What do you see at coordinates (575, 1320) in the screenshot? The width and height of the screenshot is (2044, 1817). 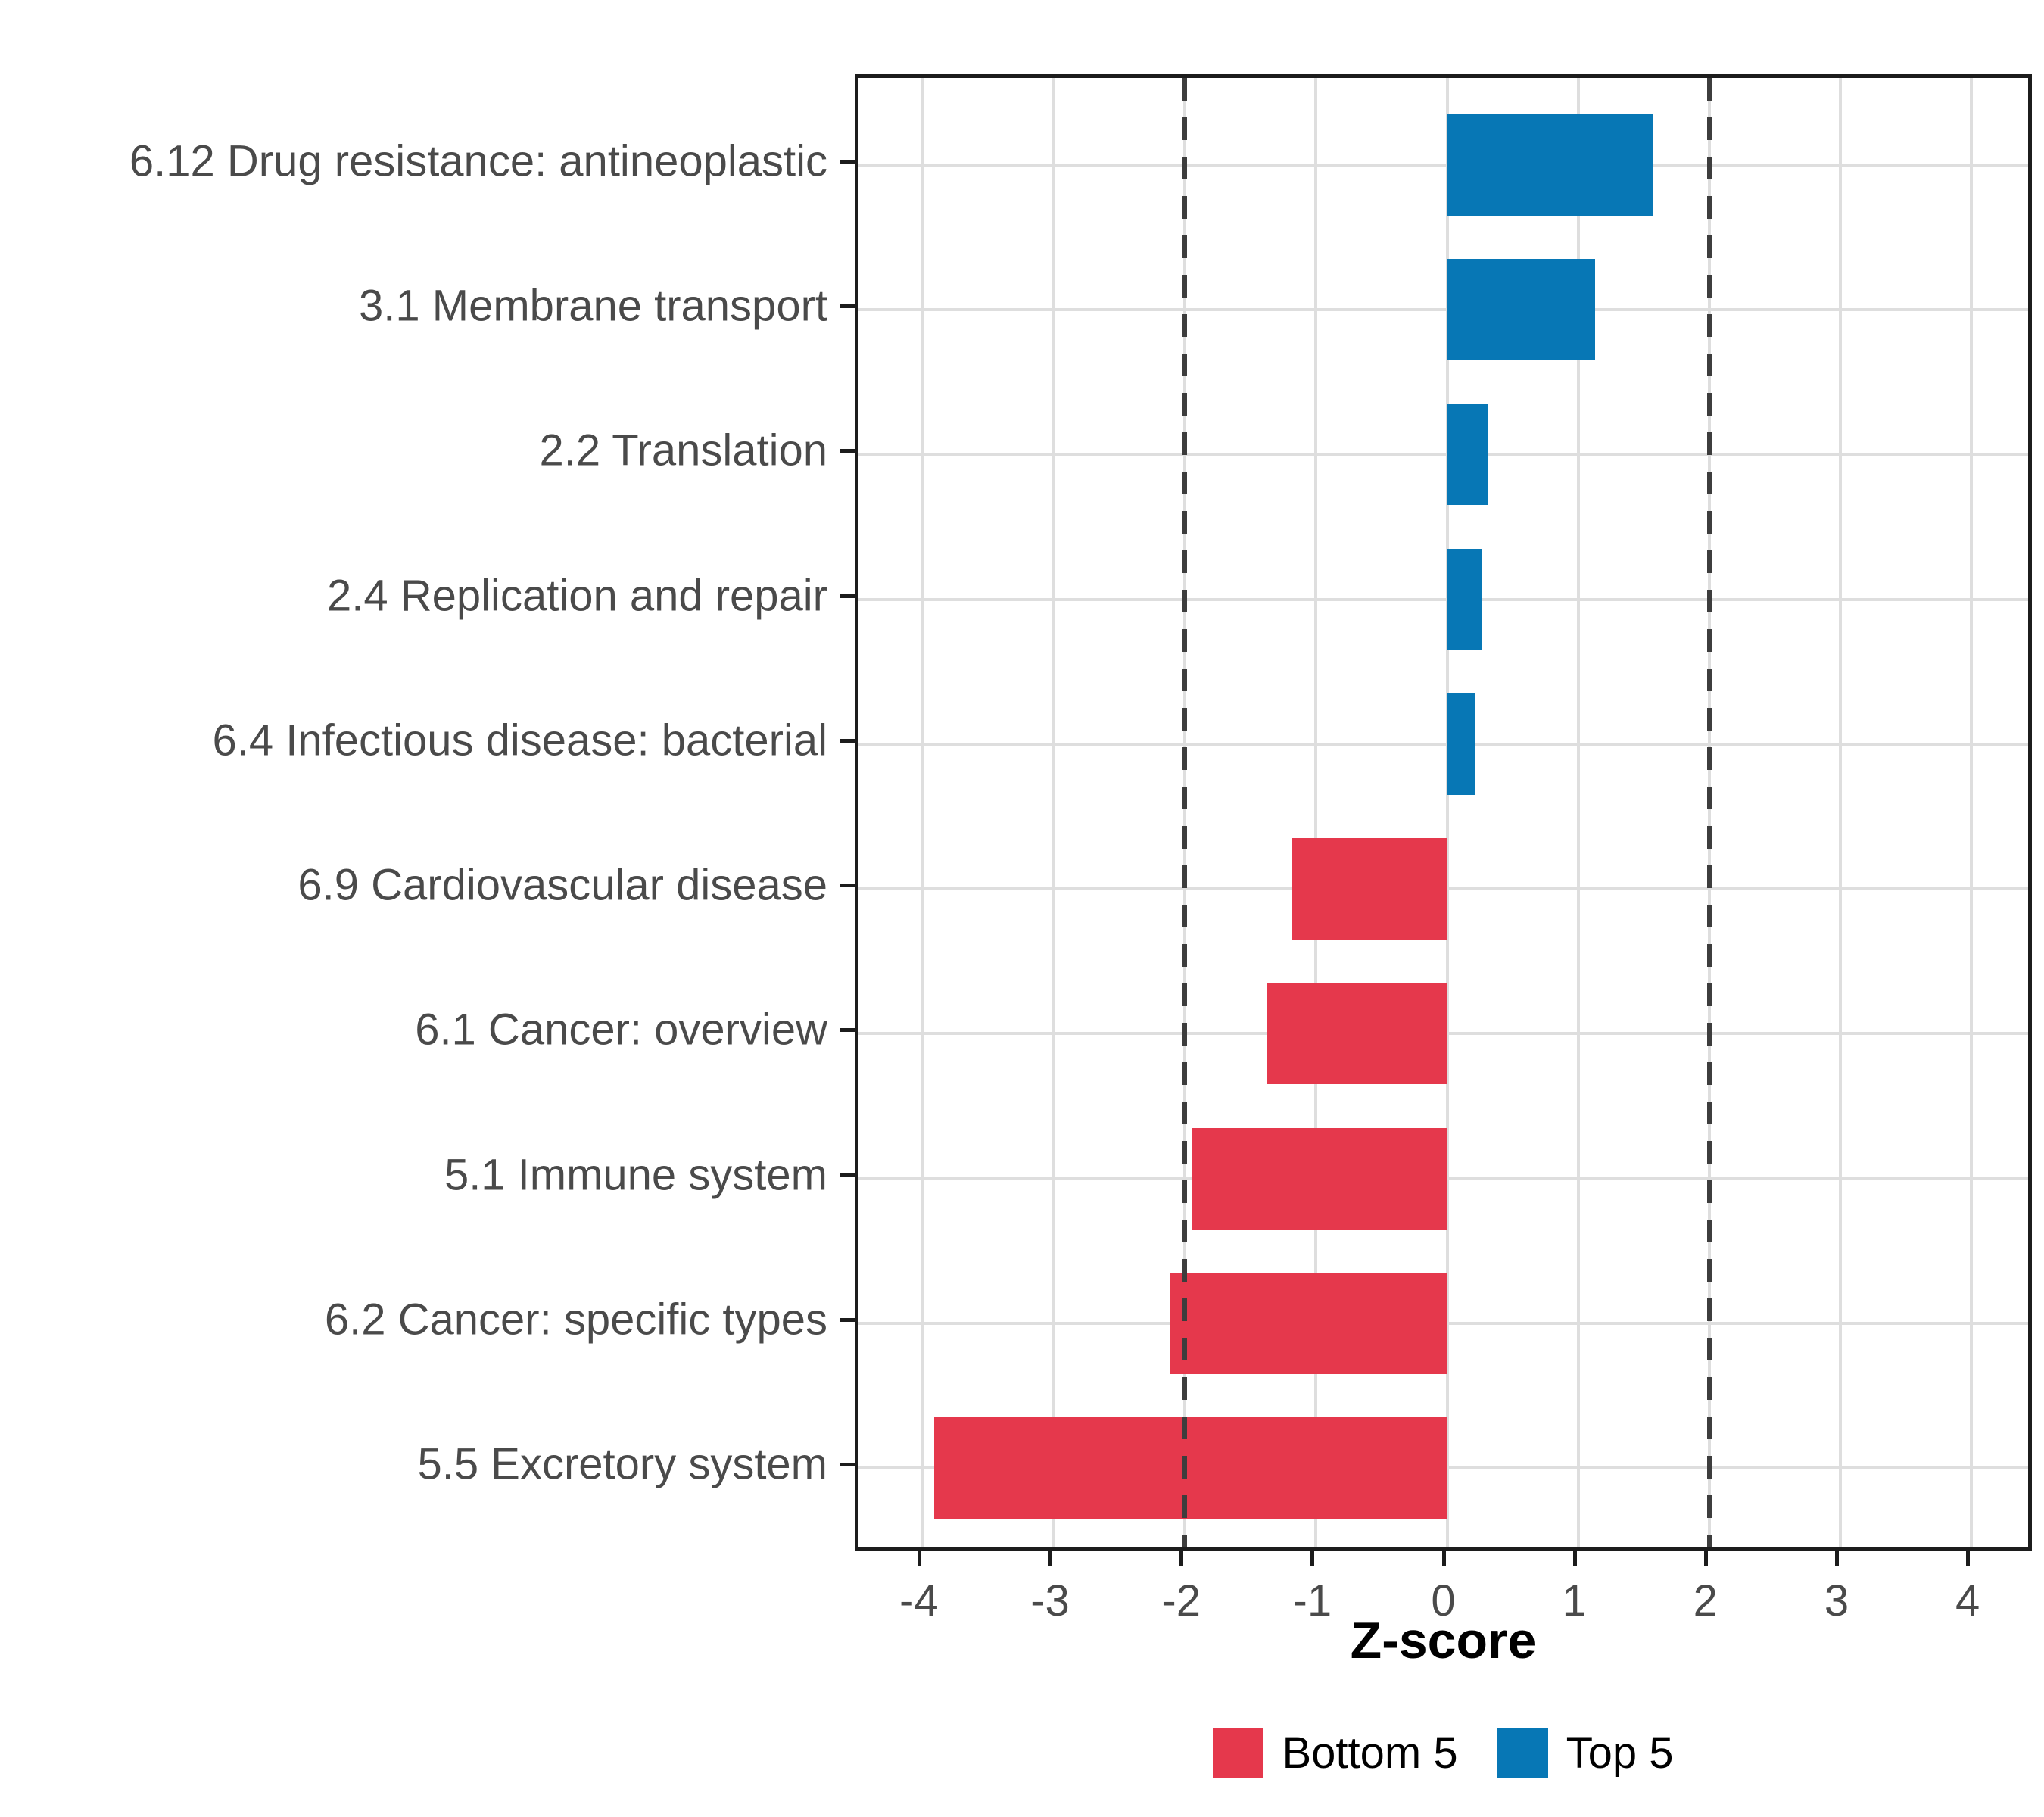 I see `y-category-label: 6.2 Cancer: specific types` at bounding box center [575, 1320].